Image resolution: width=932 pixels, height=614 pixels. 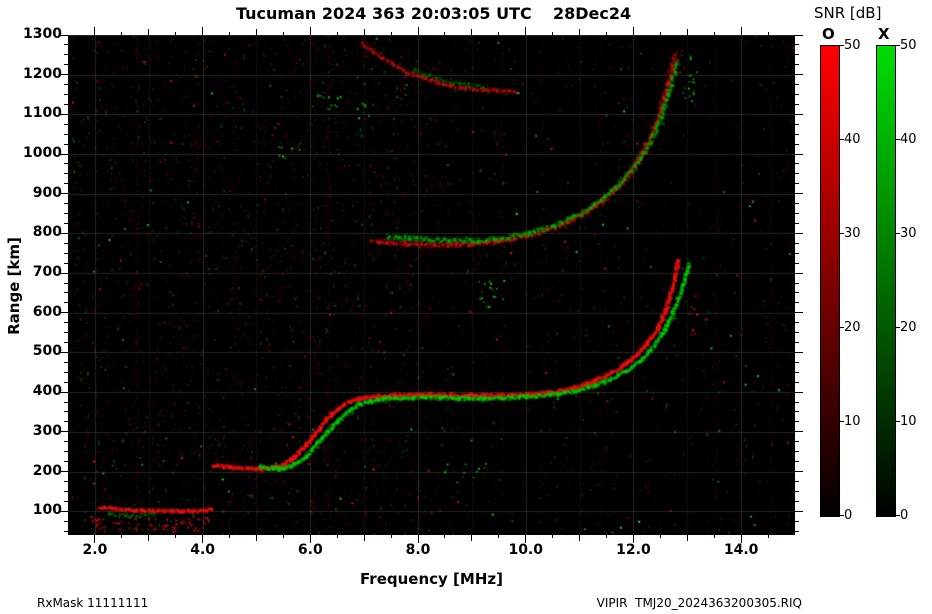 I want to click on o-colorbar-tick-label: 50, so click(x=852, y=45).